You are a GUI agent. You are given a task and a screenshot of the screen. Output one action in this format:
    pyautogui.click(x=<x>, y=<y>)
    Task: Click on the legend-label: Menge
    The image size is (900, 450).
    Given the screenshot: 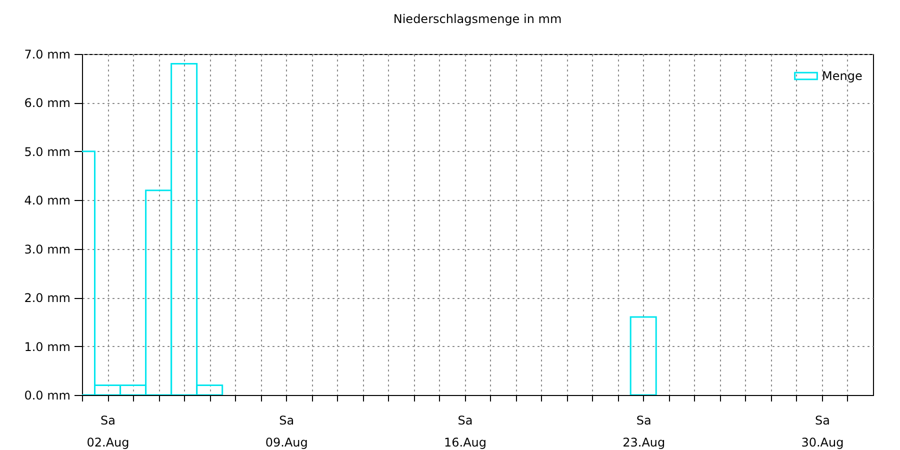 What is the action you would take?
    pyautogui.click(x=842, y=76)
    